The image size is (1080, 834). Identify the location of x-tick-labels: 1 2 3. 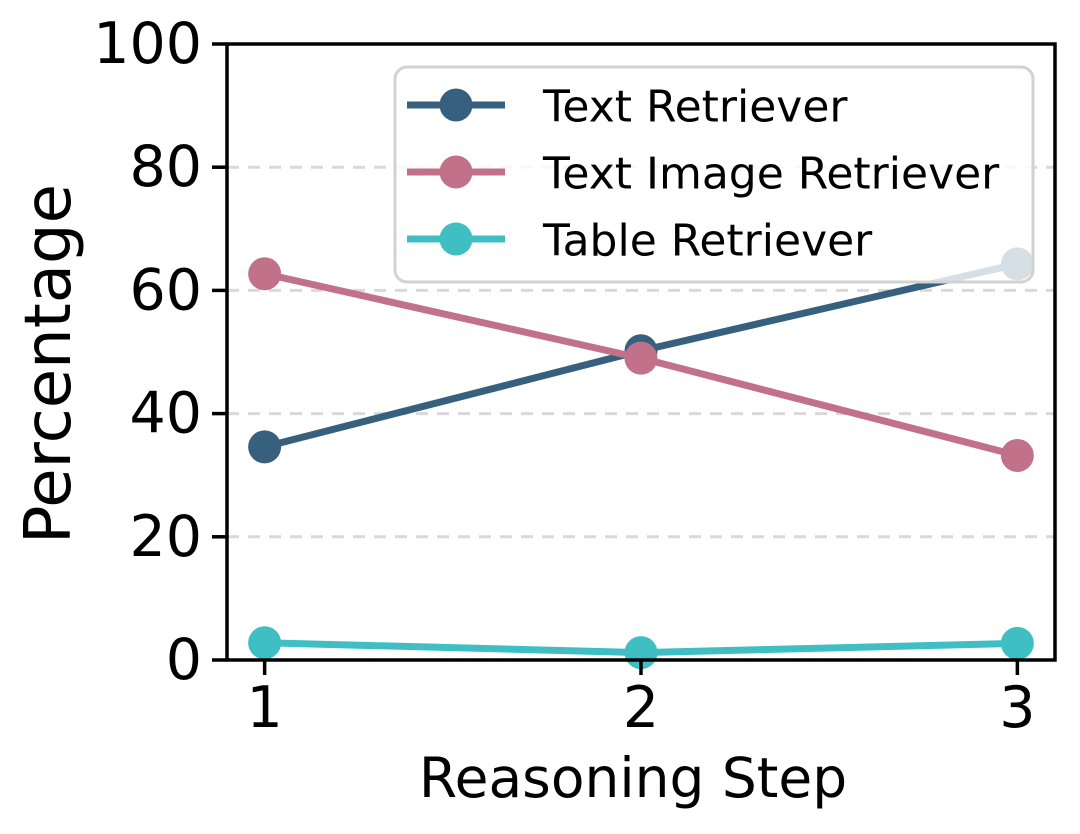
(640, 708).